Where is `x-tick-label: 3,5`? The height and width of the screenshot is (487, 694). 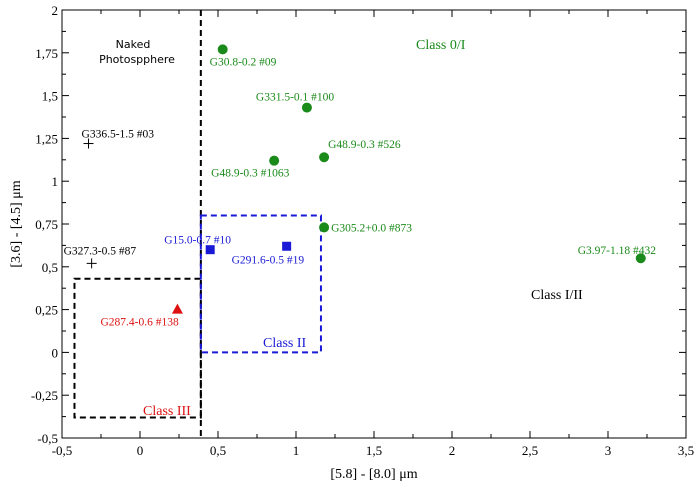
x-tick-label: 3,5 is located at coordinates (686, 450).